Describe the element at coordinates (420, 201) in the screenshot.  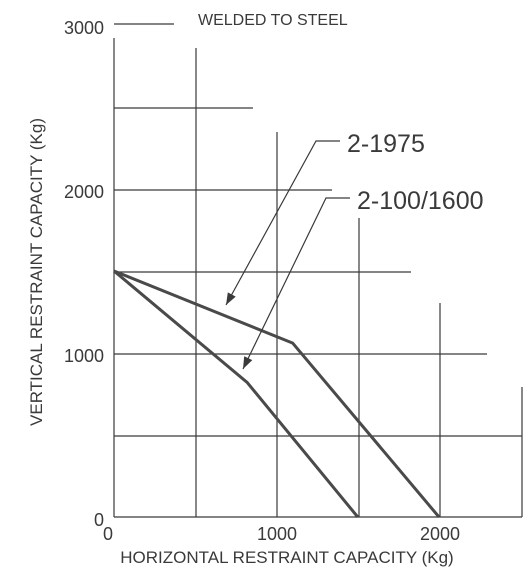
I see `series-label-2-100-1600: 2-100/1600` at that location.